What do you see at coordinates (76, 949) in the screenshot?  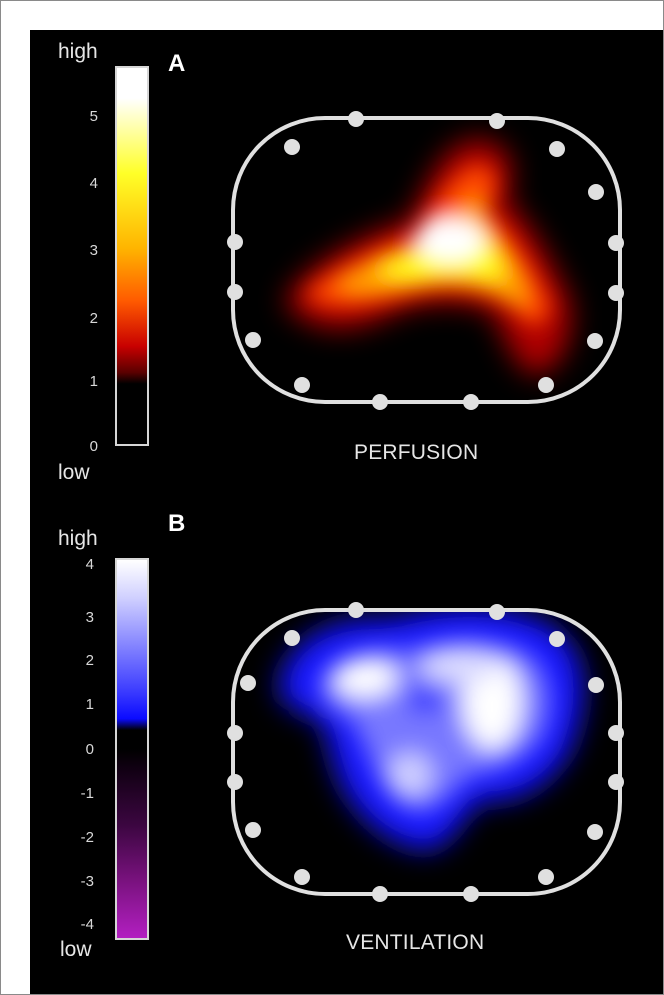 I see `ventilation-scale-low-label: low` at bounding box center [76, 949].